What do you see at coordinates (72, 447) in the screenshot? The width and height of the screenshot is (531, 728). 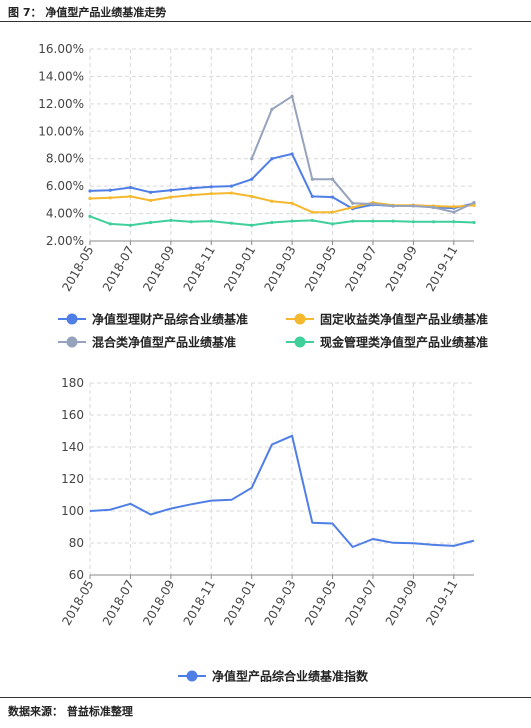 I see `y-tick-label: 140` at bounding box center [72, 447].